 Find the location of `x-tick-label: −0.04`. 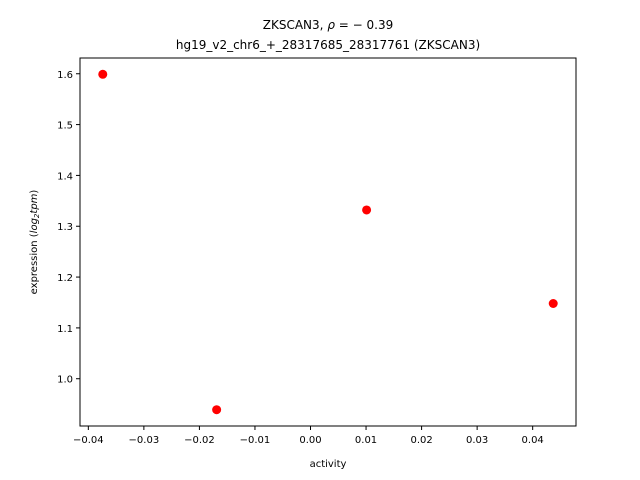

x-tick-label: −0.04 is located at coordinates (88, 440).